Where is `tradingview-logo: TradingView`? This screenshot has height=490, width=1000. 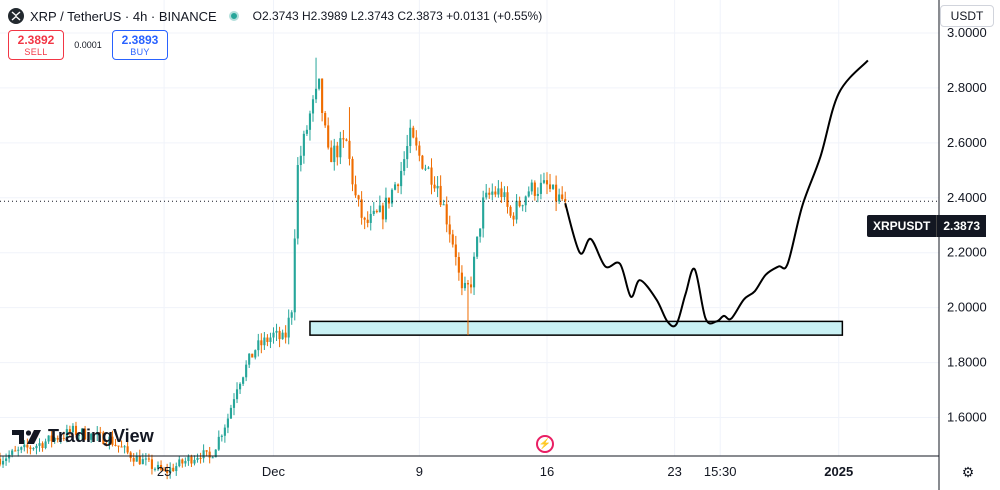
tradingview-logo: TradingView is located at coordinates (83, 436).